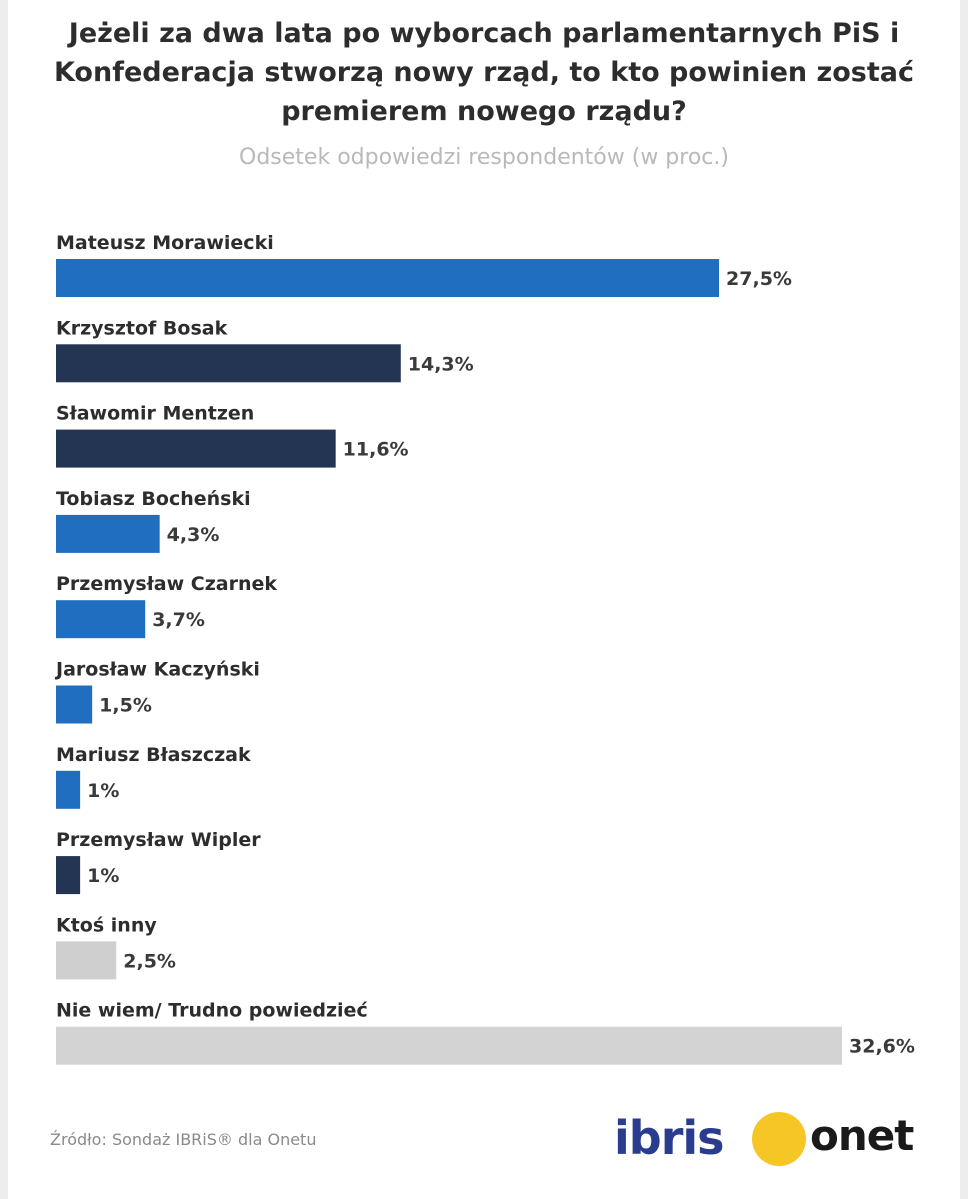  I want to click on value-label: 1,5%, so click(125, 706).